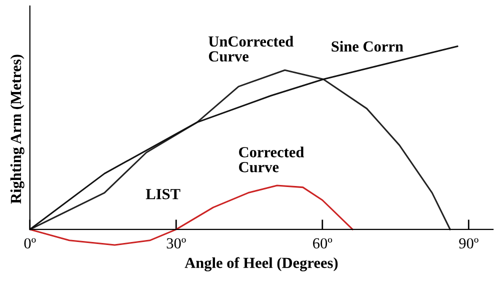  Describe the element at coordinates (368, 46) in the screenshot. I see `annotation: Sine Corrn` at that location.